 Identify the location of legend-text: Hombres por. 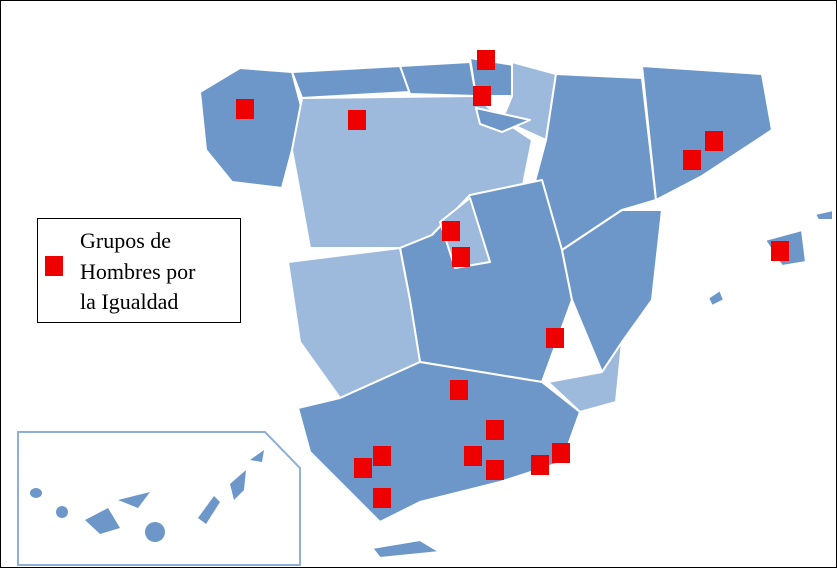
(138, 271).